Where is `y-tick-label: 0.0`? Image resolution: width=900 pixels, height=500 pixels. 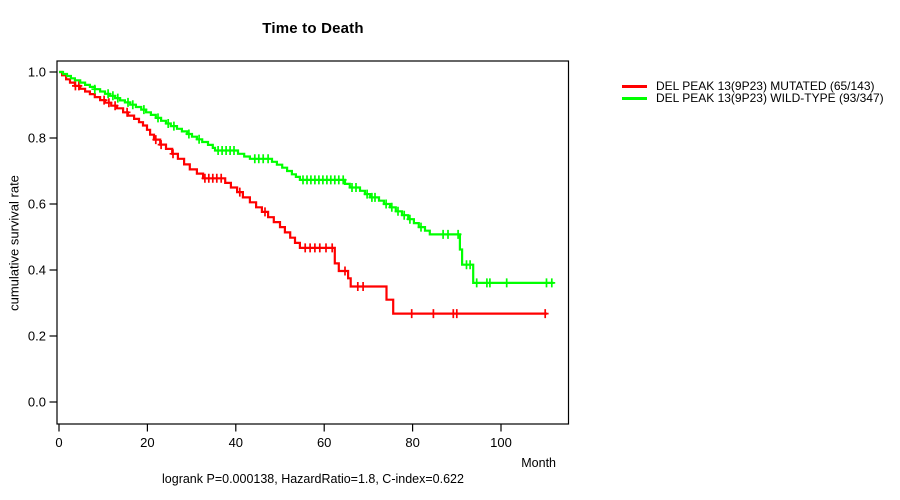
y-tick-label: 0.0 is located at coordinates (37, 402).